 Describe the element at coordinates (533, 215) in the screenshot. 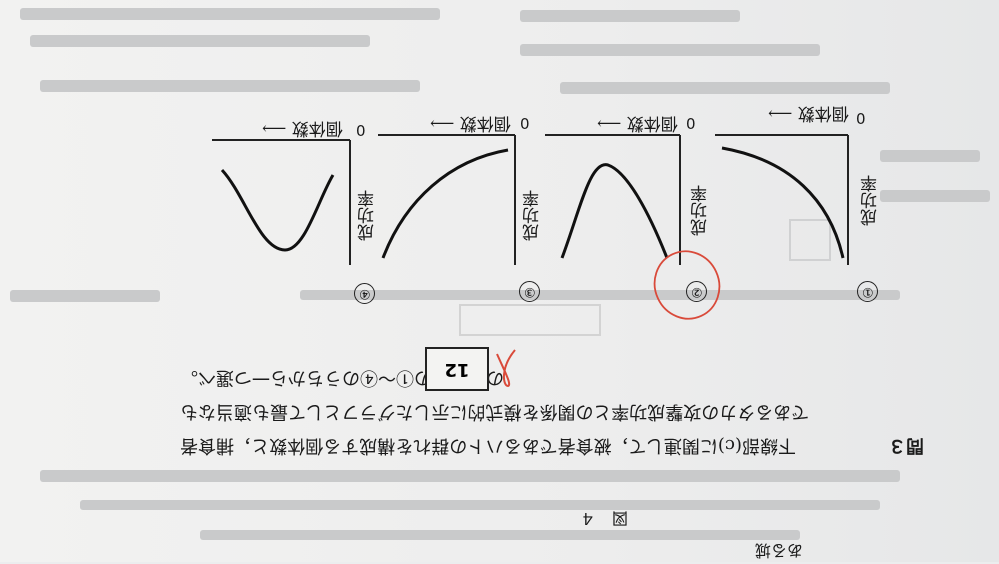

I see `graph-3-y-label: 成功率` at that location.